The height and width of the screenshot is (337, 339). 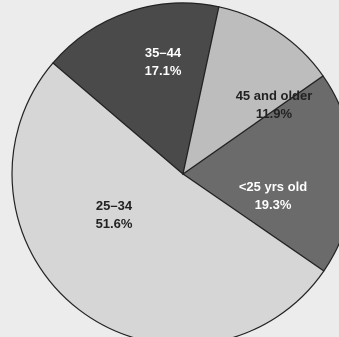 What do you see at coordinates (114, 223) in the screenshot?
I see `slice-value-label: 51.6%` at bounding box center [114, 223].